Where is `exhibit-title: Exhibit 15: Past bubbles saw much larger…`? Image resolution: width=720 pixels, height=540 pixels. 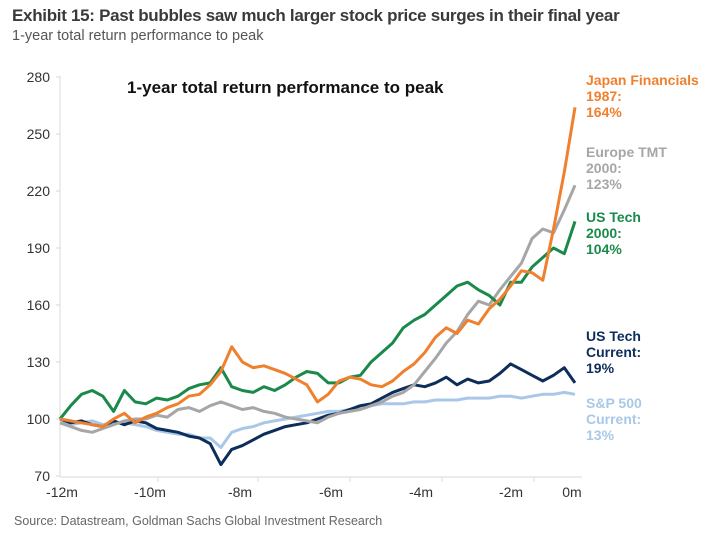 exhibit-title: Exhibit 15: Past bubbles saw much larger… is located at coordinates (316, 15).